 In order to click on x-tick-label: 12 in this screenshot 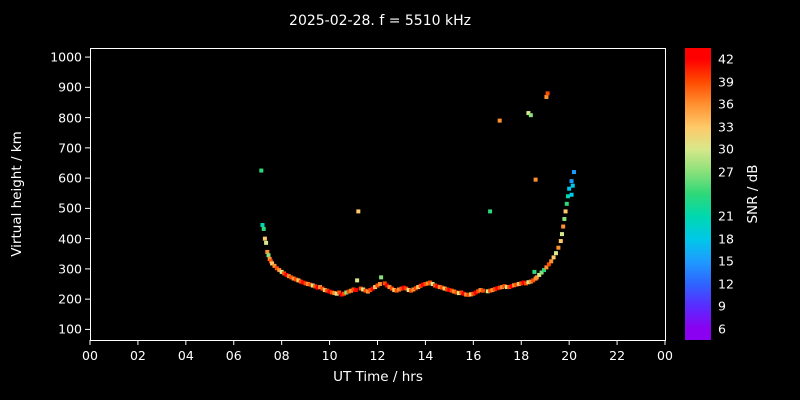, I will do `click(377, 355)`.